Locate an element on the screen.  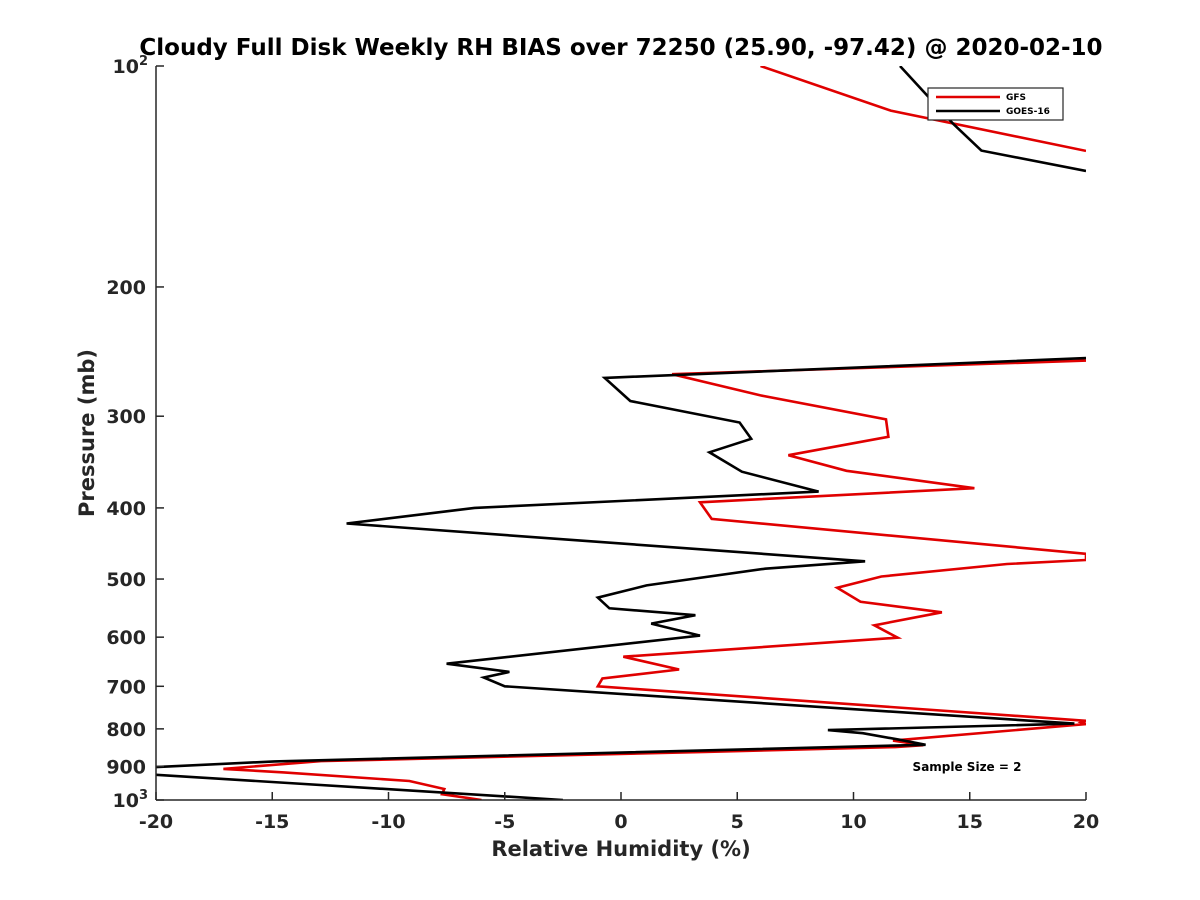
y-tick-label: 800 is located at coordinates (126, 730).